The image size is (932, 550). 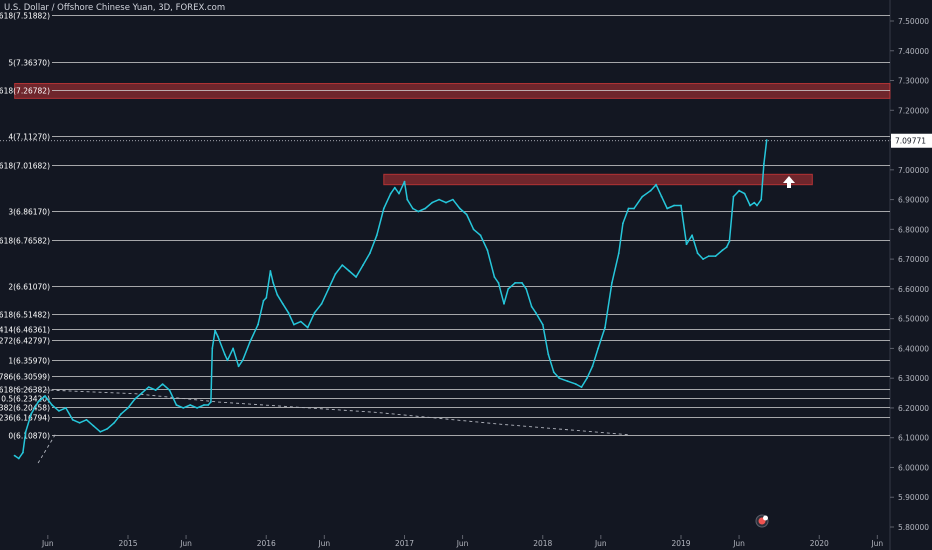 I want to click on fib-level-label: 4(7.11270), so click(x=29, y=137).